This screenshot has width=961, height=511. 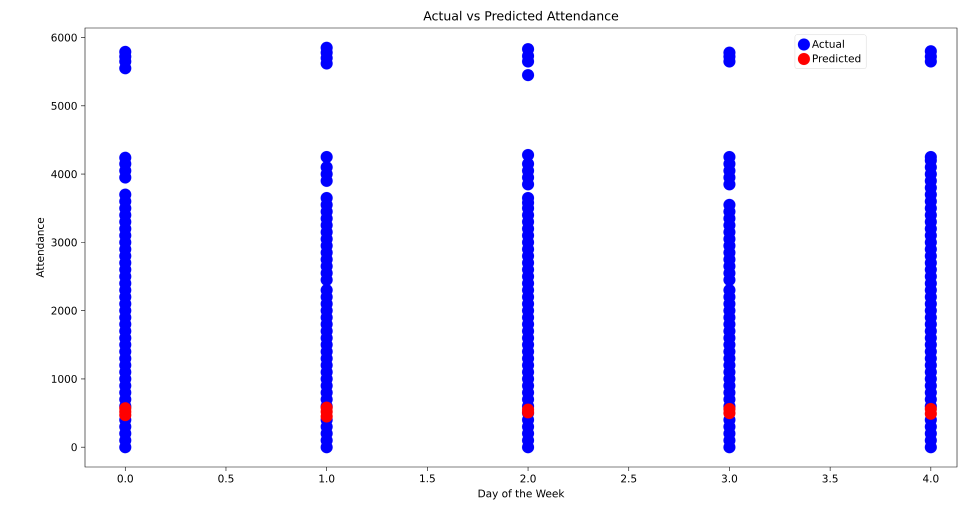 What do you see at coordinates (64, 38) in the screenshot?
I see `y-tick-label: 6000` at bounding box center [64, 38].